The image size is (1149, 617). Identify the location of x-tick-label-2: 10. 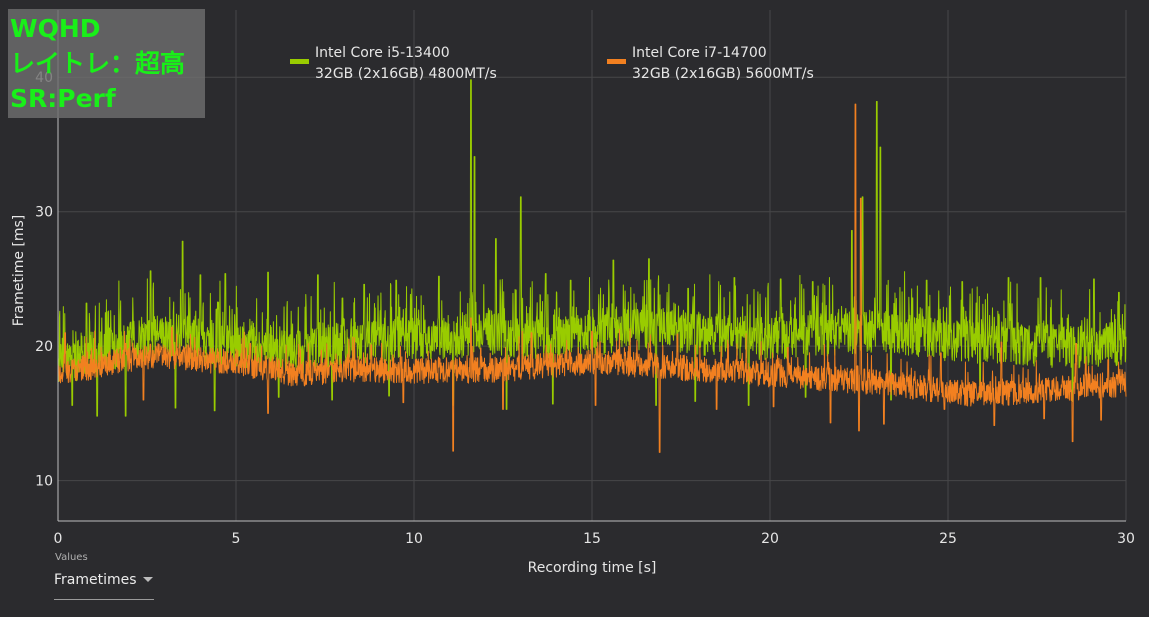
(414, 539).